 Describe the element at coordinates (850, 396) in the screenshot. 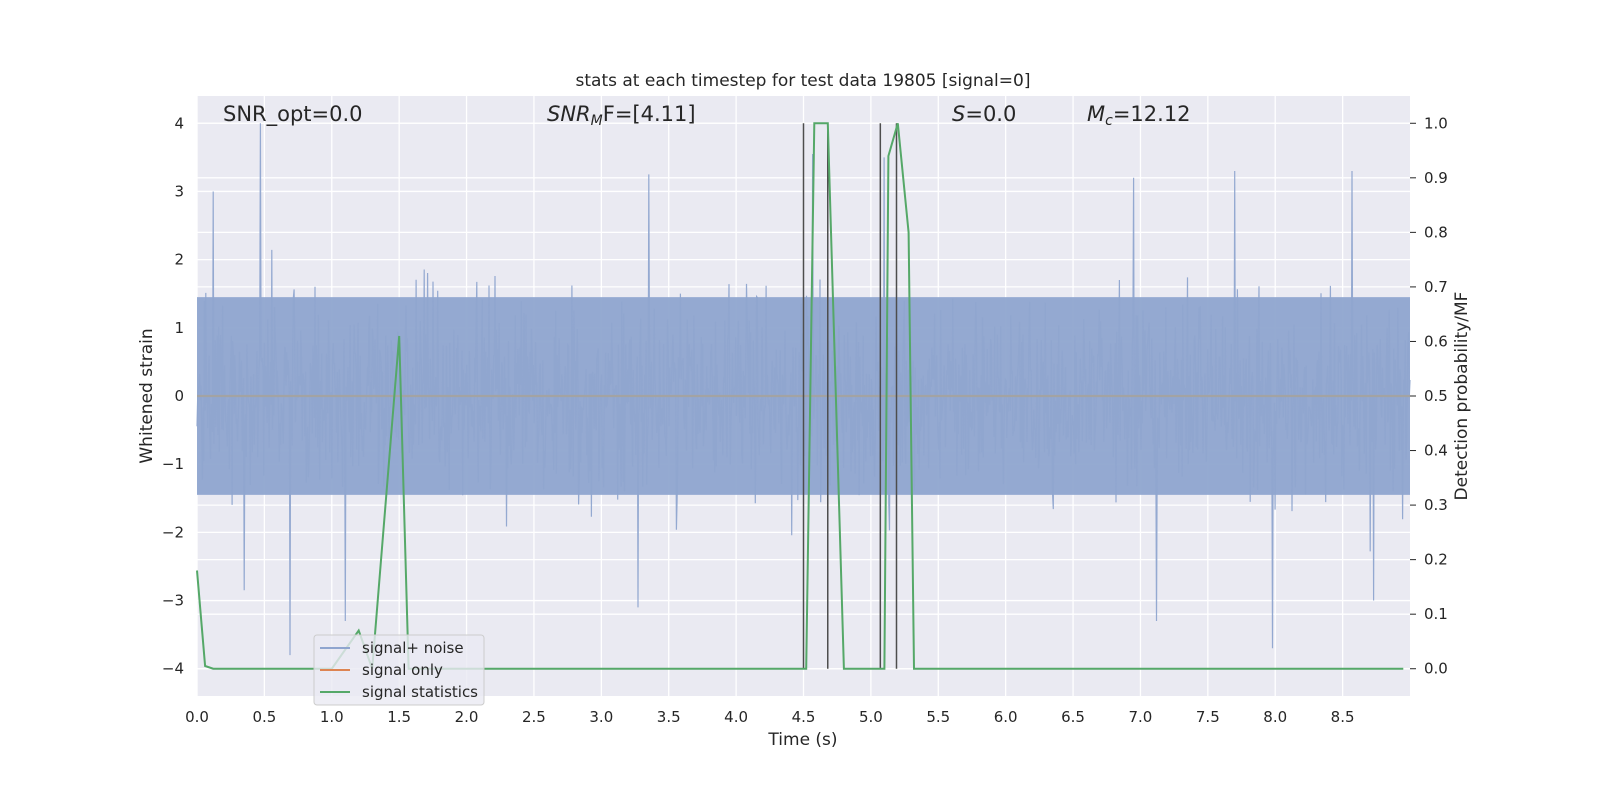

I see `vertical-markers` at that location.